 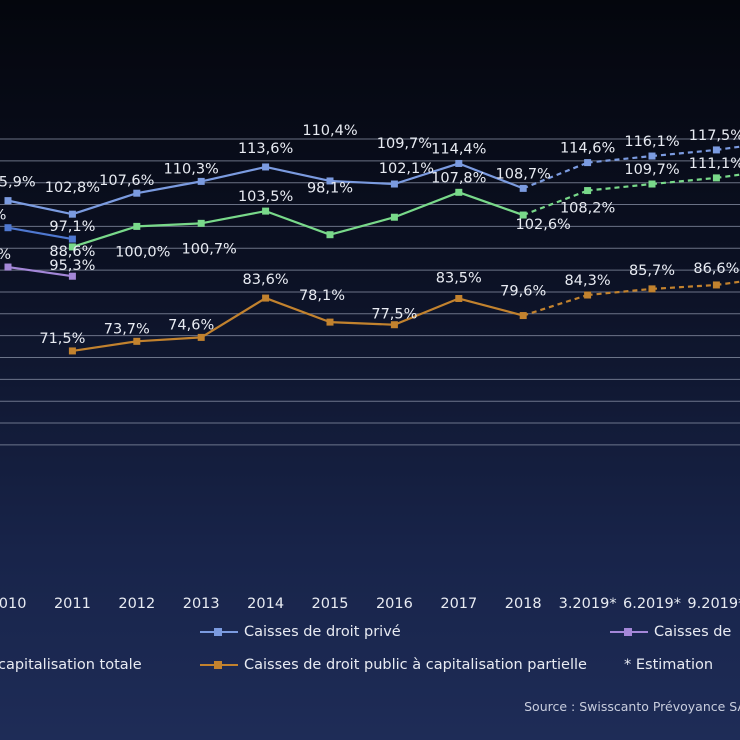 What do you see at coordinates (201, 604) in the screenshot?
I see `x-tick-label: 2013` at bounding box center [201, 604].